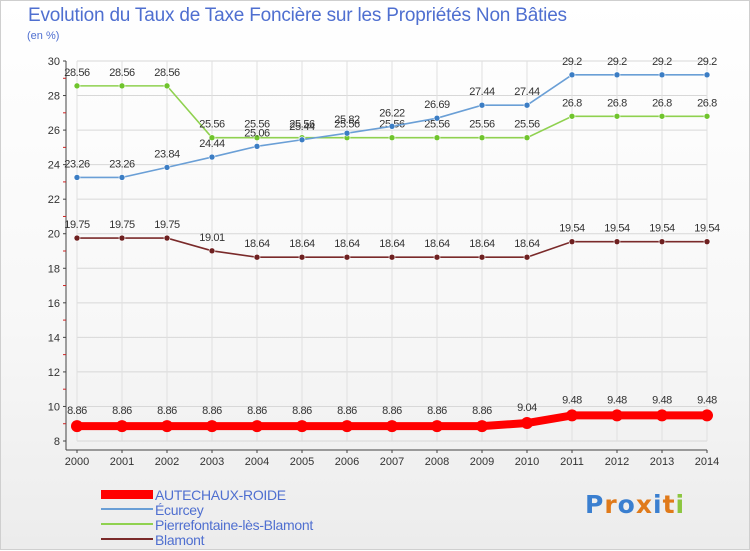 Image resolution: width=750 pixels, height=551 pixels. What do you see at coordinates (179, 510) in the screenshot?
I see `legend-label: Écurcey` at bounding box center [179, 510].